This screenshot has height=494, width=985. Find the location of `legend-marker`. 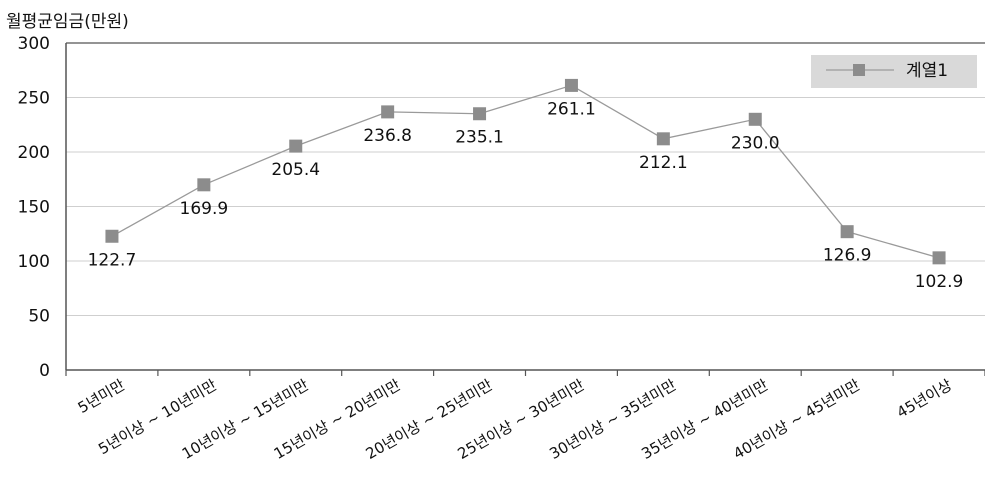

legend-marker is located at coordinates (859, 70).